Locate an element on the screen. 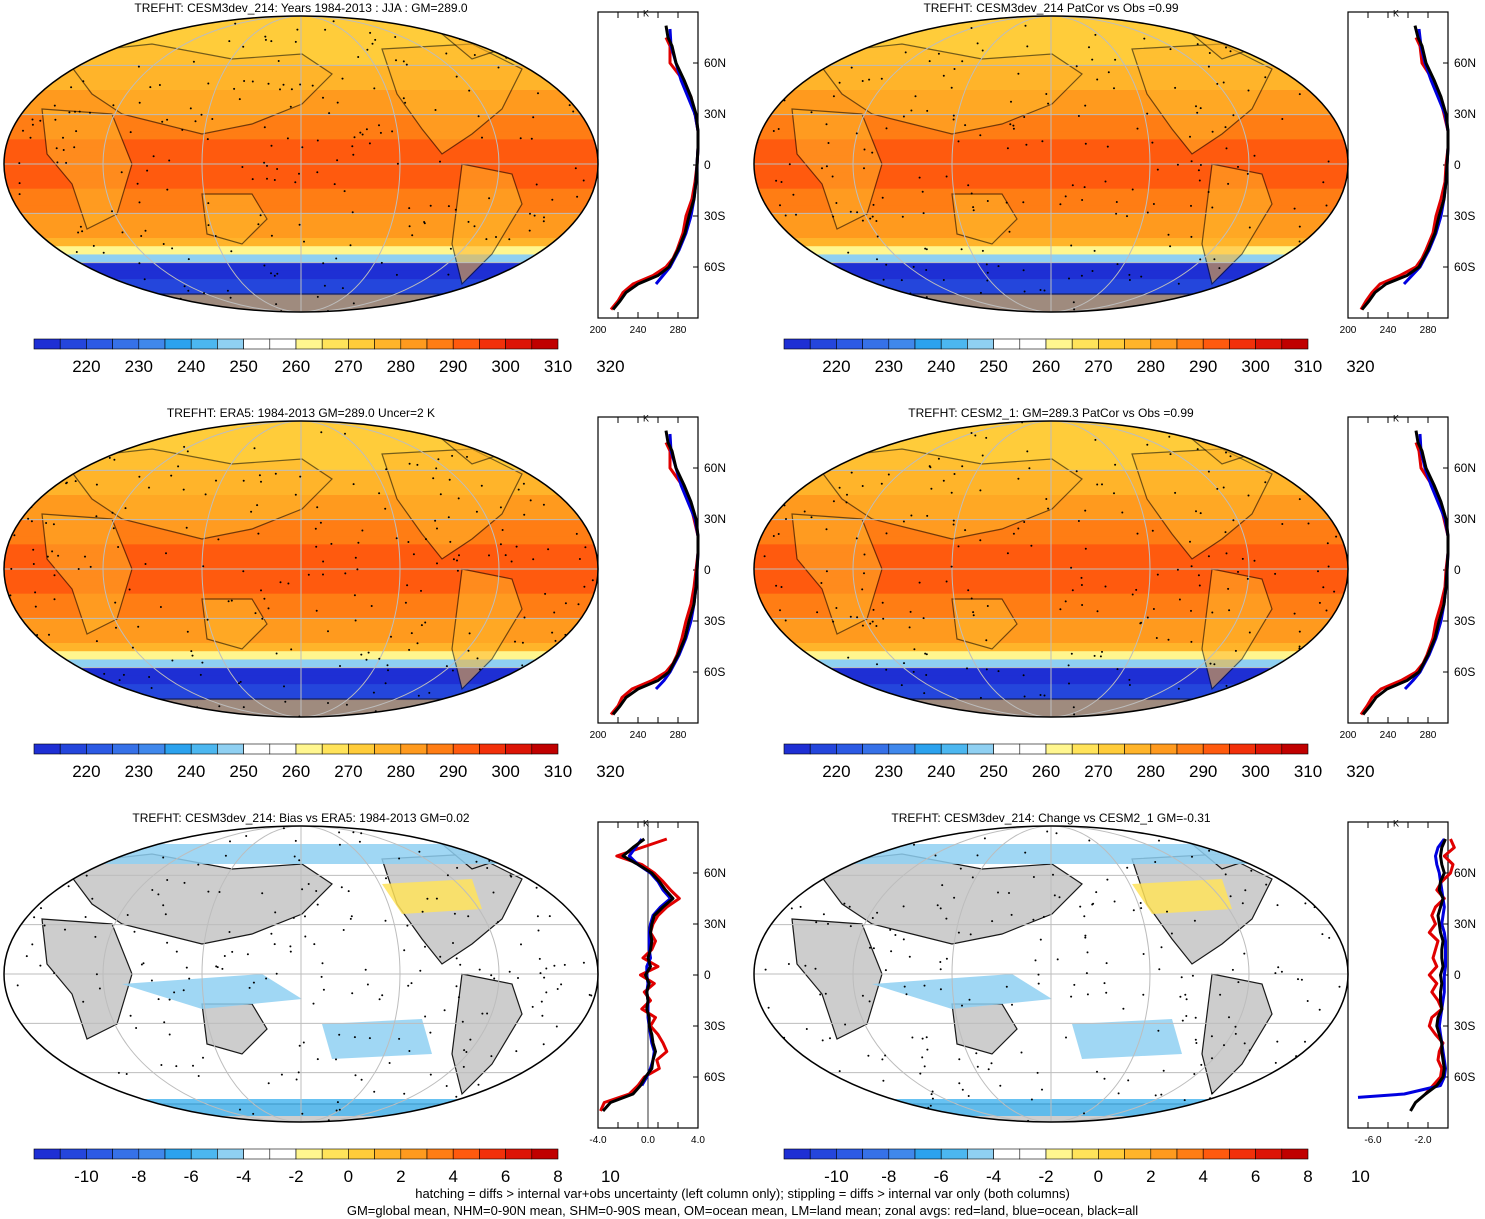 The image size is (1485, 1219). zonal-frame is located at coordinates (648, 165).